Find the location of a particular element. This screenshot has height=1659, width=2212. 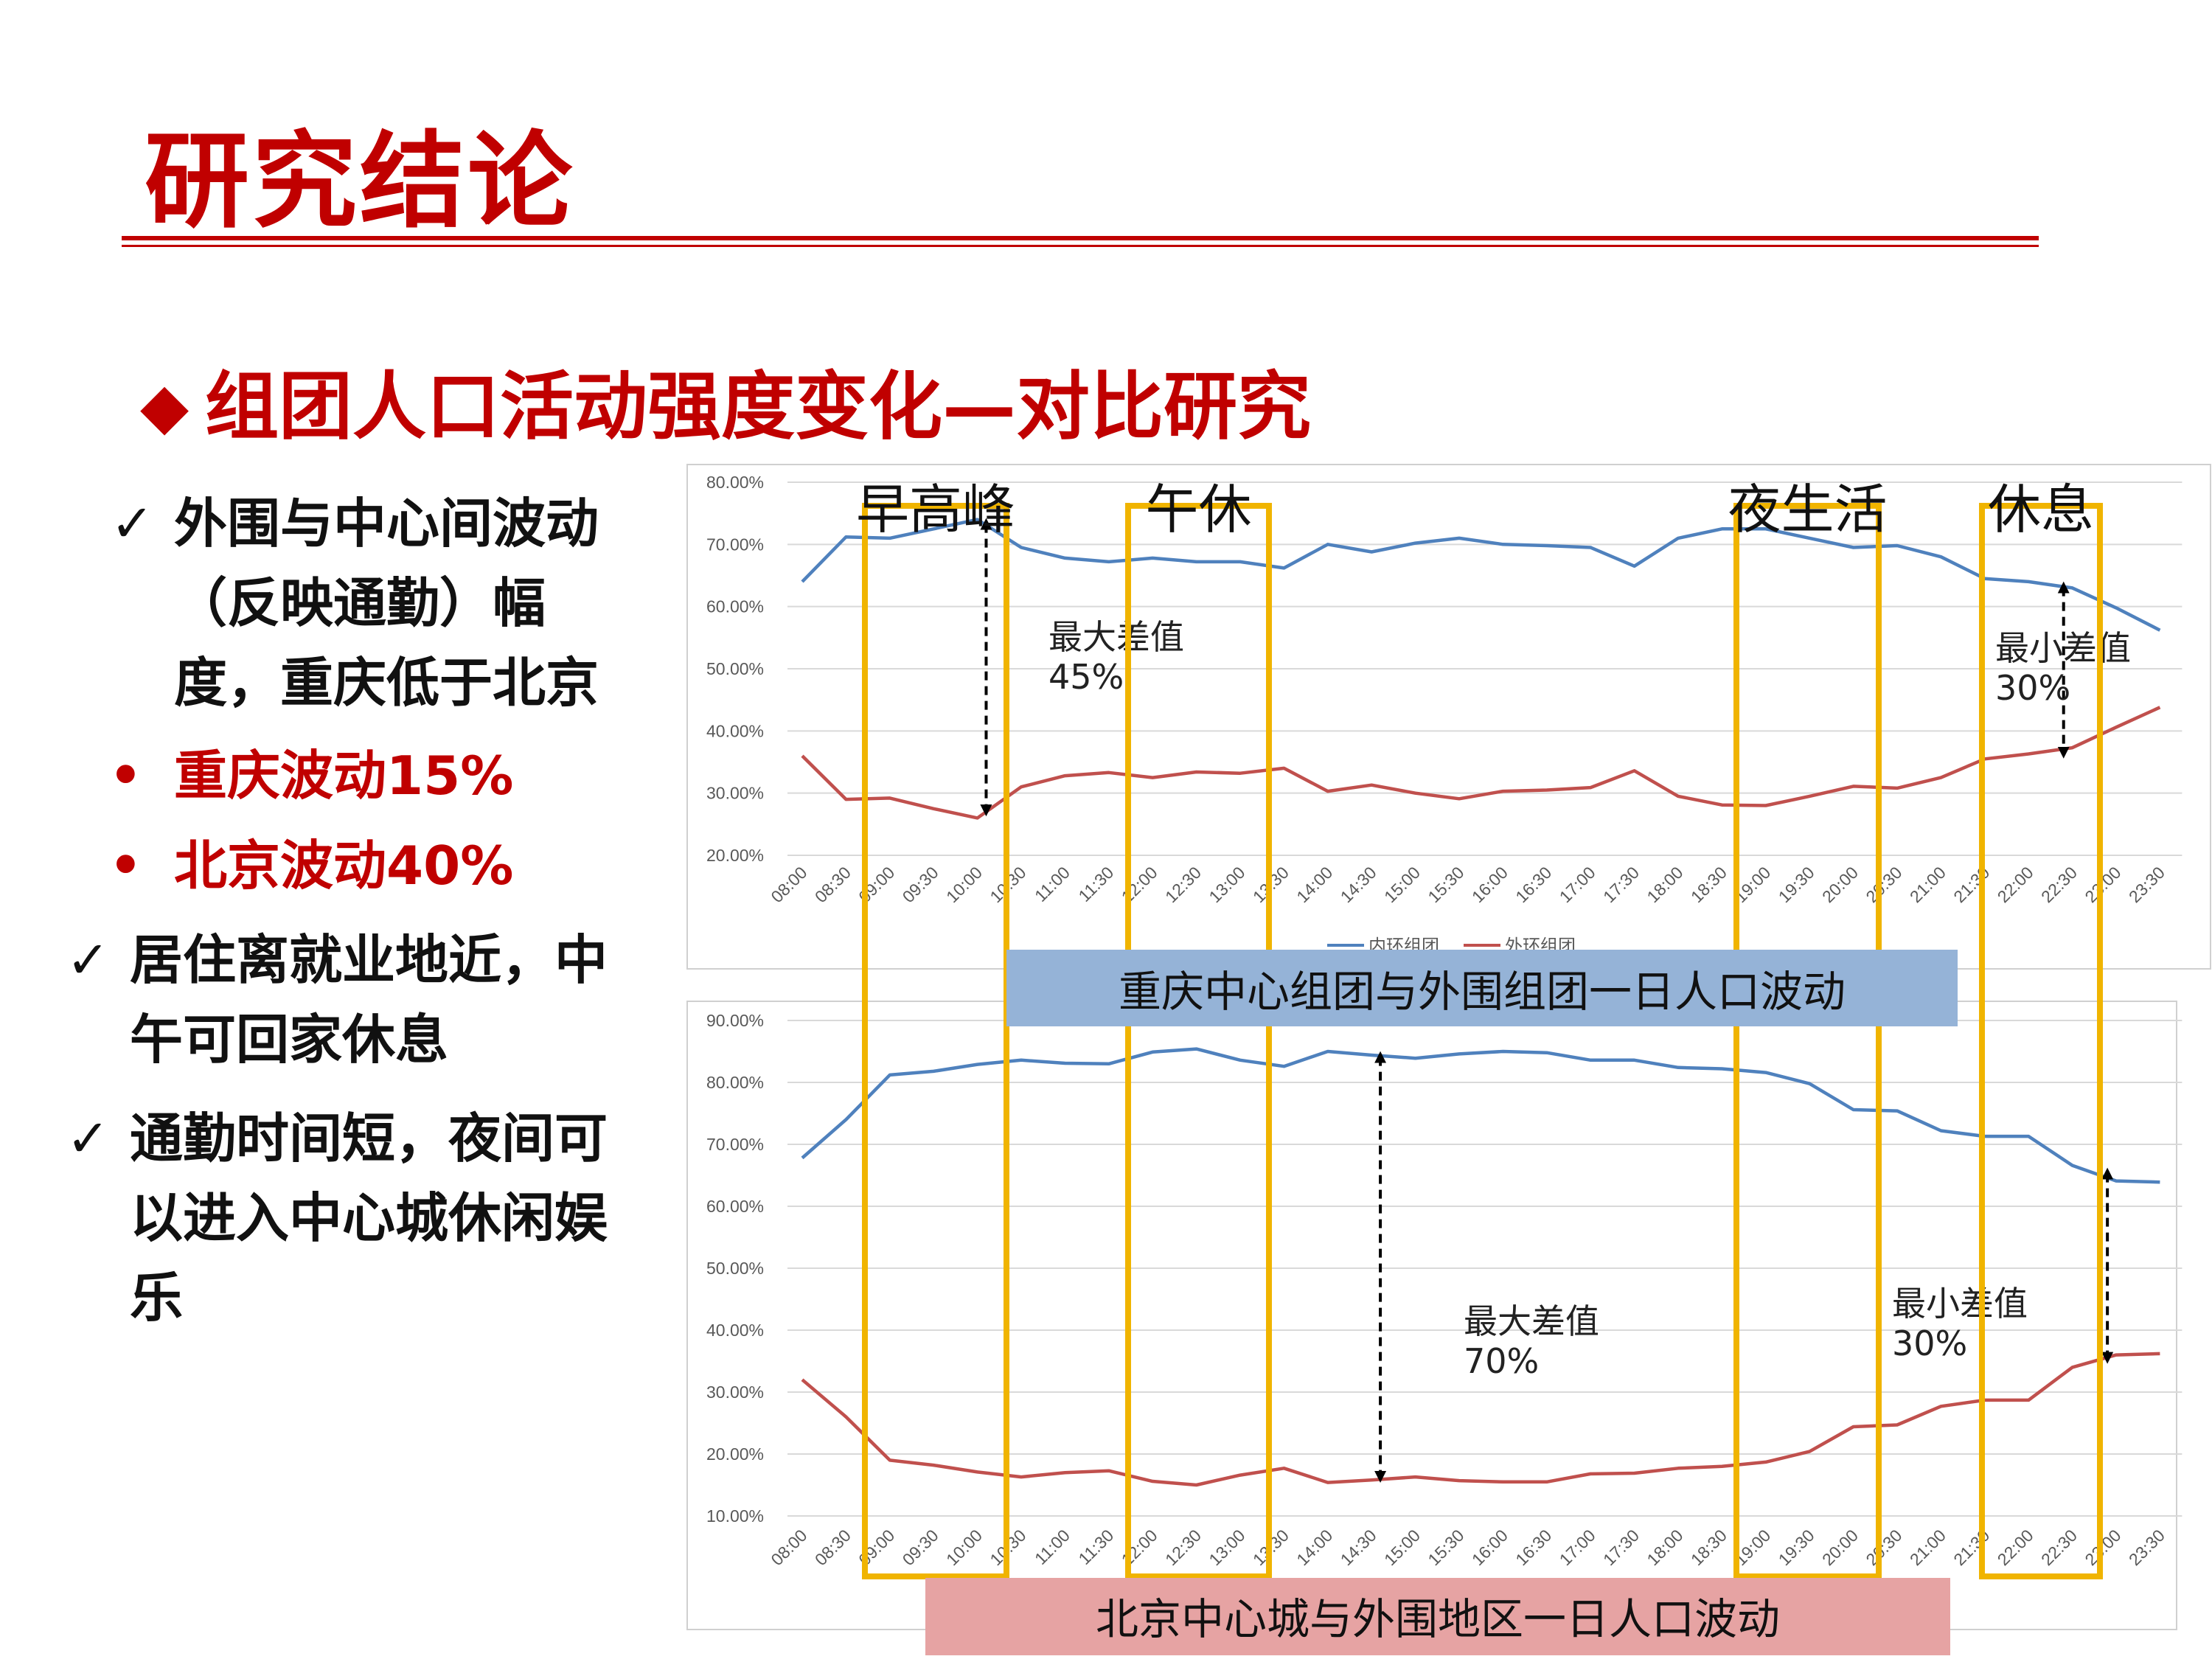

chart-1-annotation-label: 最小差值 is located at coordinates (2063, 648).